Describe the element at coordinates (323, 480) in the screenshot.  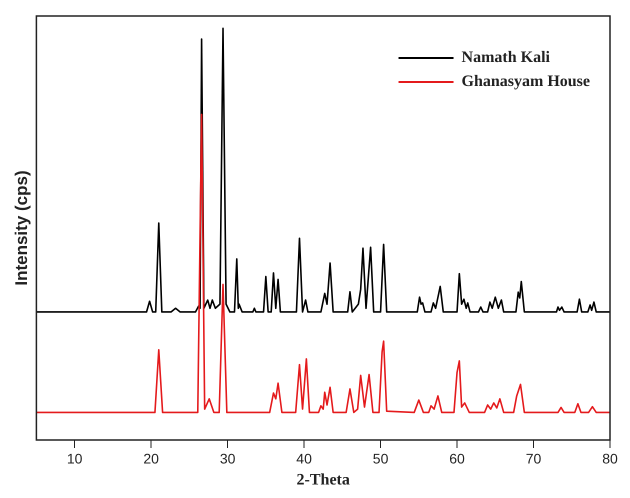
I see `x-axis-title: 2-Theta` at that location.